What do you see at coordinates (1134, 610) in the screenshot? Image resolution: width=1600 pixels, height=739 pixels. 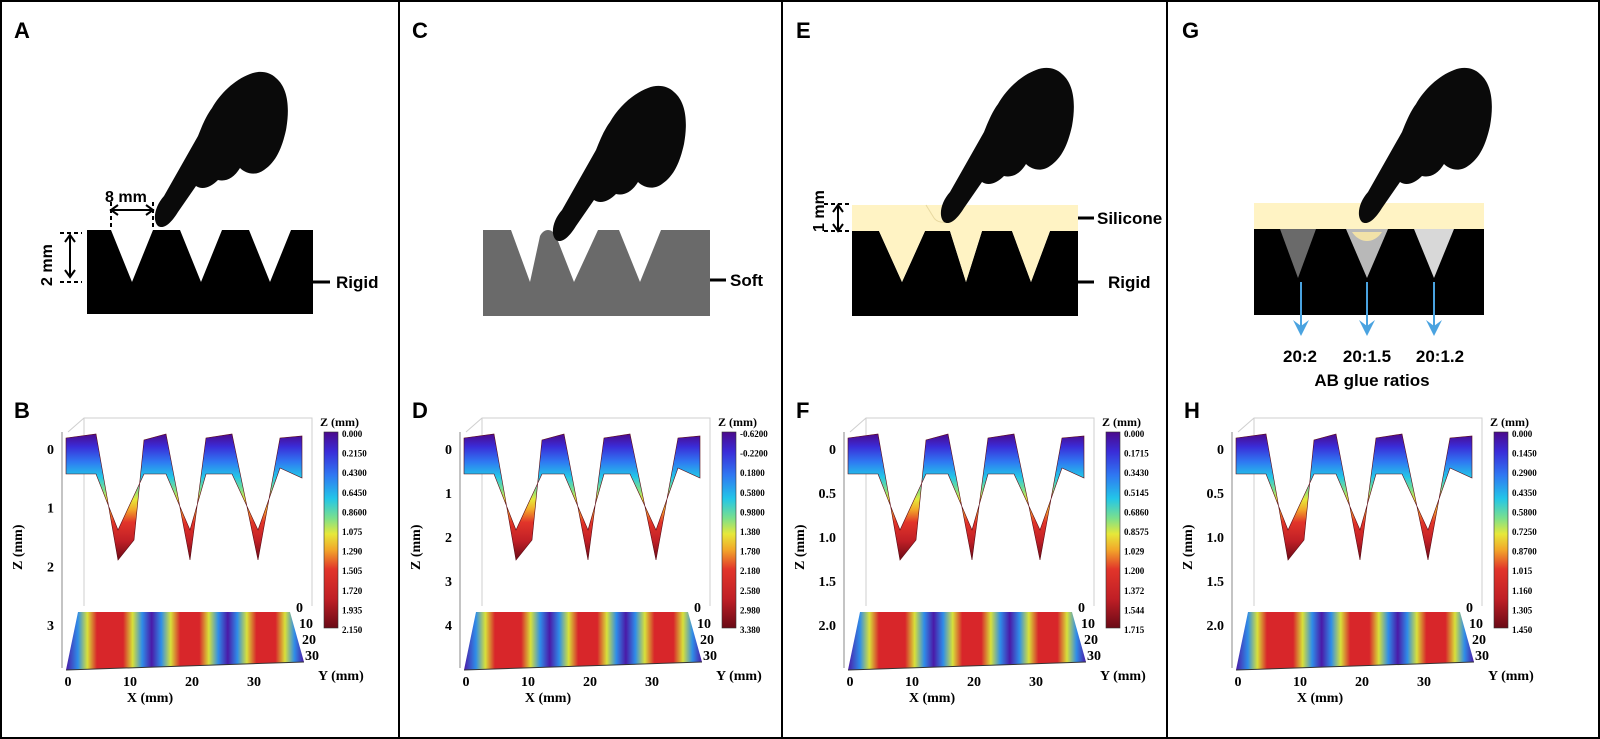 I see `colorbar-label: 1.544` at bounding box center [1134, 610].